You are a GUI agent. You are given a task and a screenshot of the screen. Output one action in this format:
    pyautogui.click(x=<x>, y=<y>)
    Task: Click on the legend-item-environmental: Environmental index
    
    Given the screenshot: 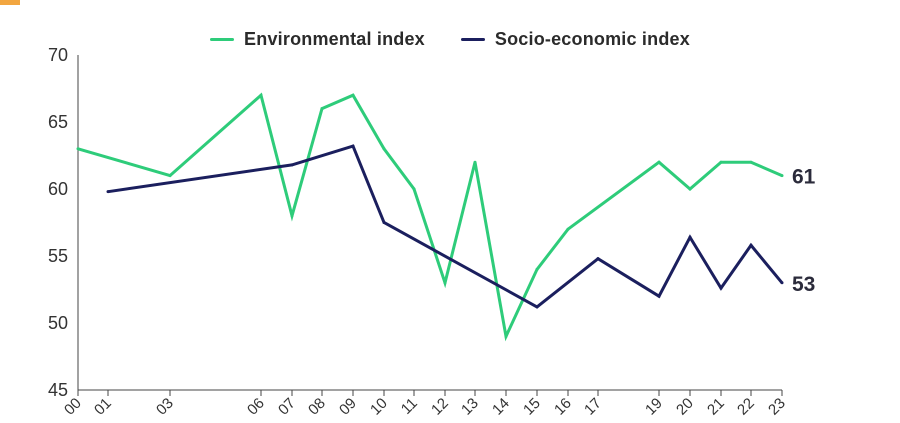 What is the action you would take?
    pyautogui.click(x=317, y=39)
    